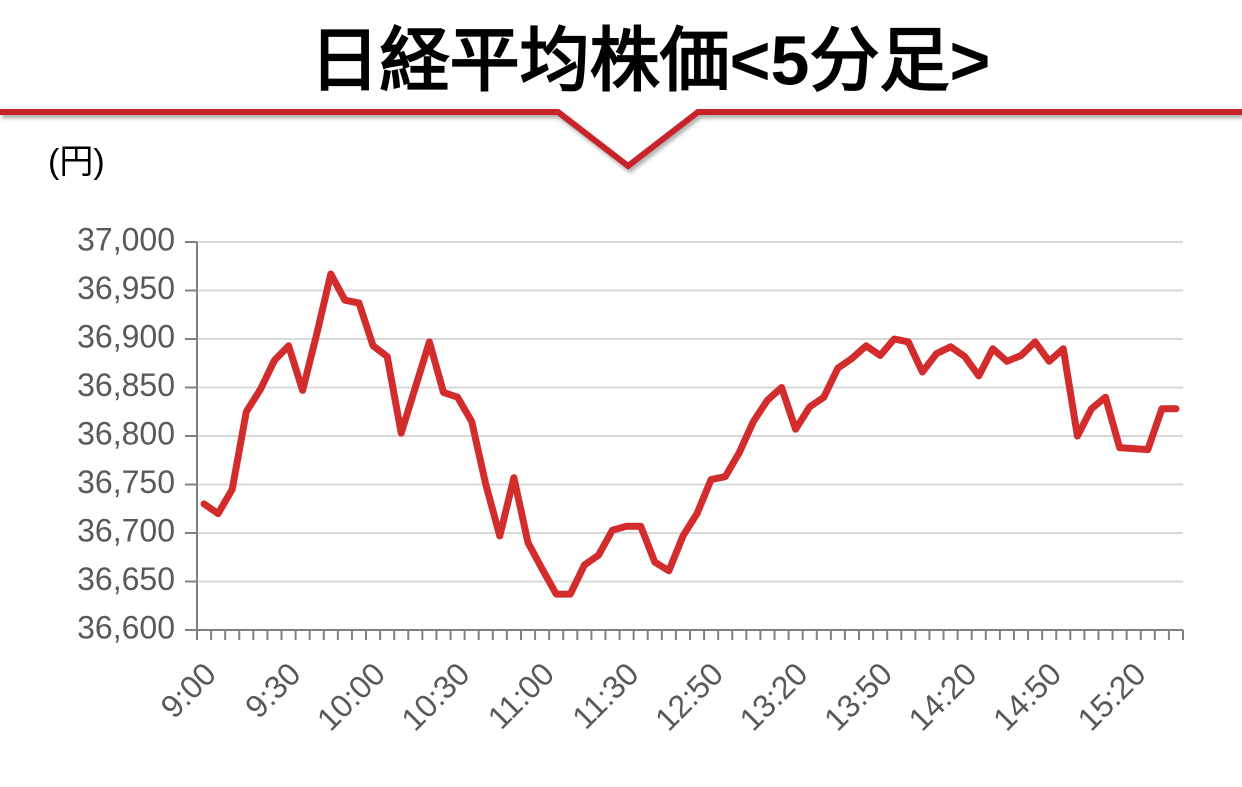 This screenshot has width=1242, height=787. What do you see at coordinates (435, 696) in the screenshot?
I see `x-tick-label: 10:30` at bounding box center [435, 696].